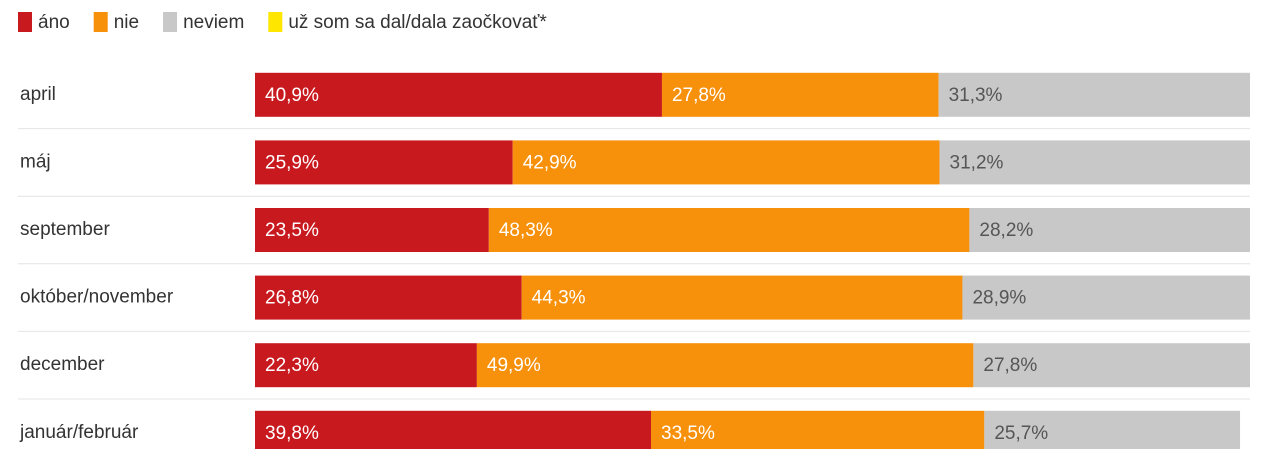 This screenshot has height=449, width=1269. I want to click on category-label: september, so click(65, 229).